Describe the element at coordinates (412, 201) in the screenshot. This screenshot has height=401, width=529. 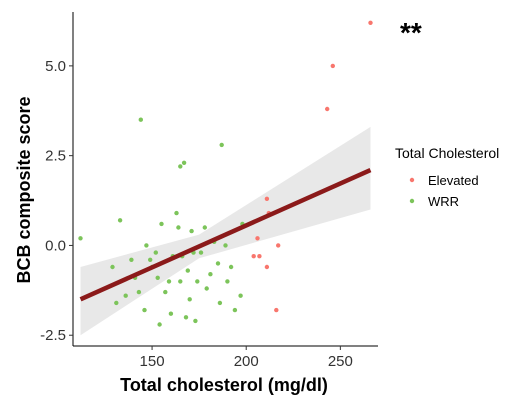
I see `legend-swatch-wrr` at that location.